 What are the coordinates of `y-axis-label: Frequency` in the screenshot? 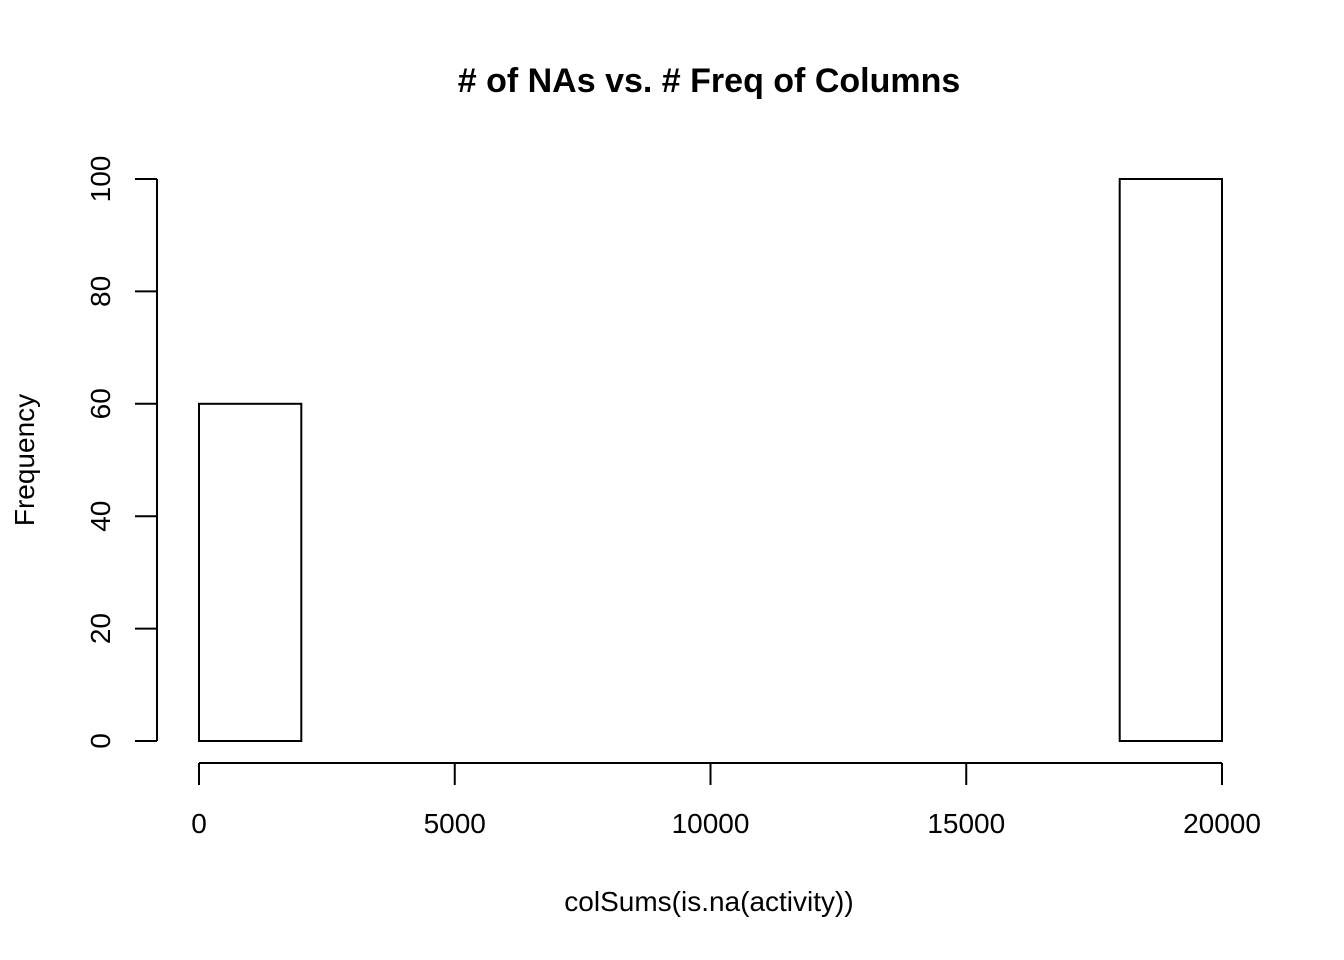 It's located at (24, 460).